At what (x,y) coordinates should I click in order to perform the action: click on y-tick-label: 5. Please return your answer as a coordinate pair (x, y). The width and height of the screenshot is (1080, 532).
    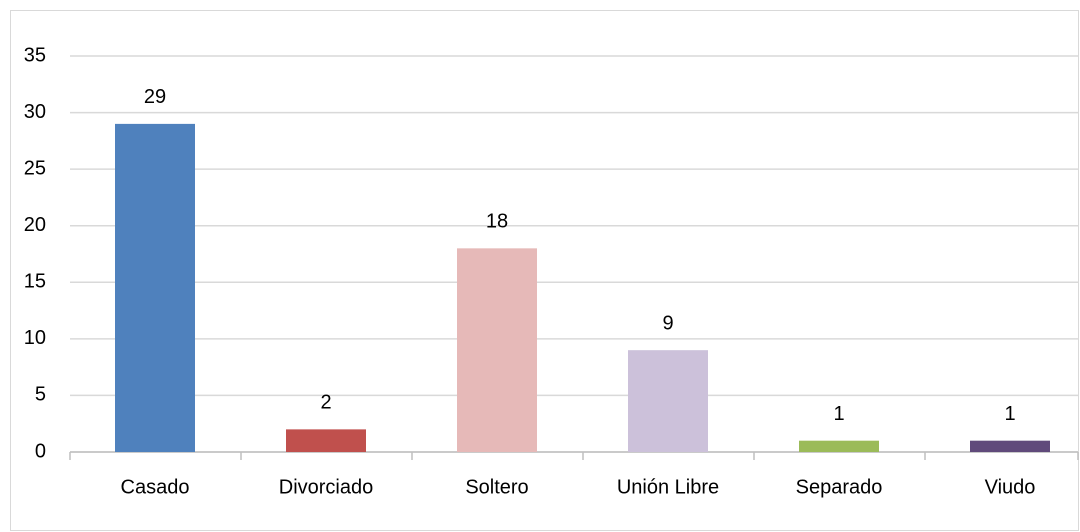
    Looking at the image, I should click on (40, 395).